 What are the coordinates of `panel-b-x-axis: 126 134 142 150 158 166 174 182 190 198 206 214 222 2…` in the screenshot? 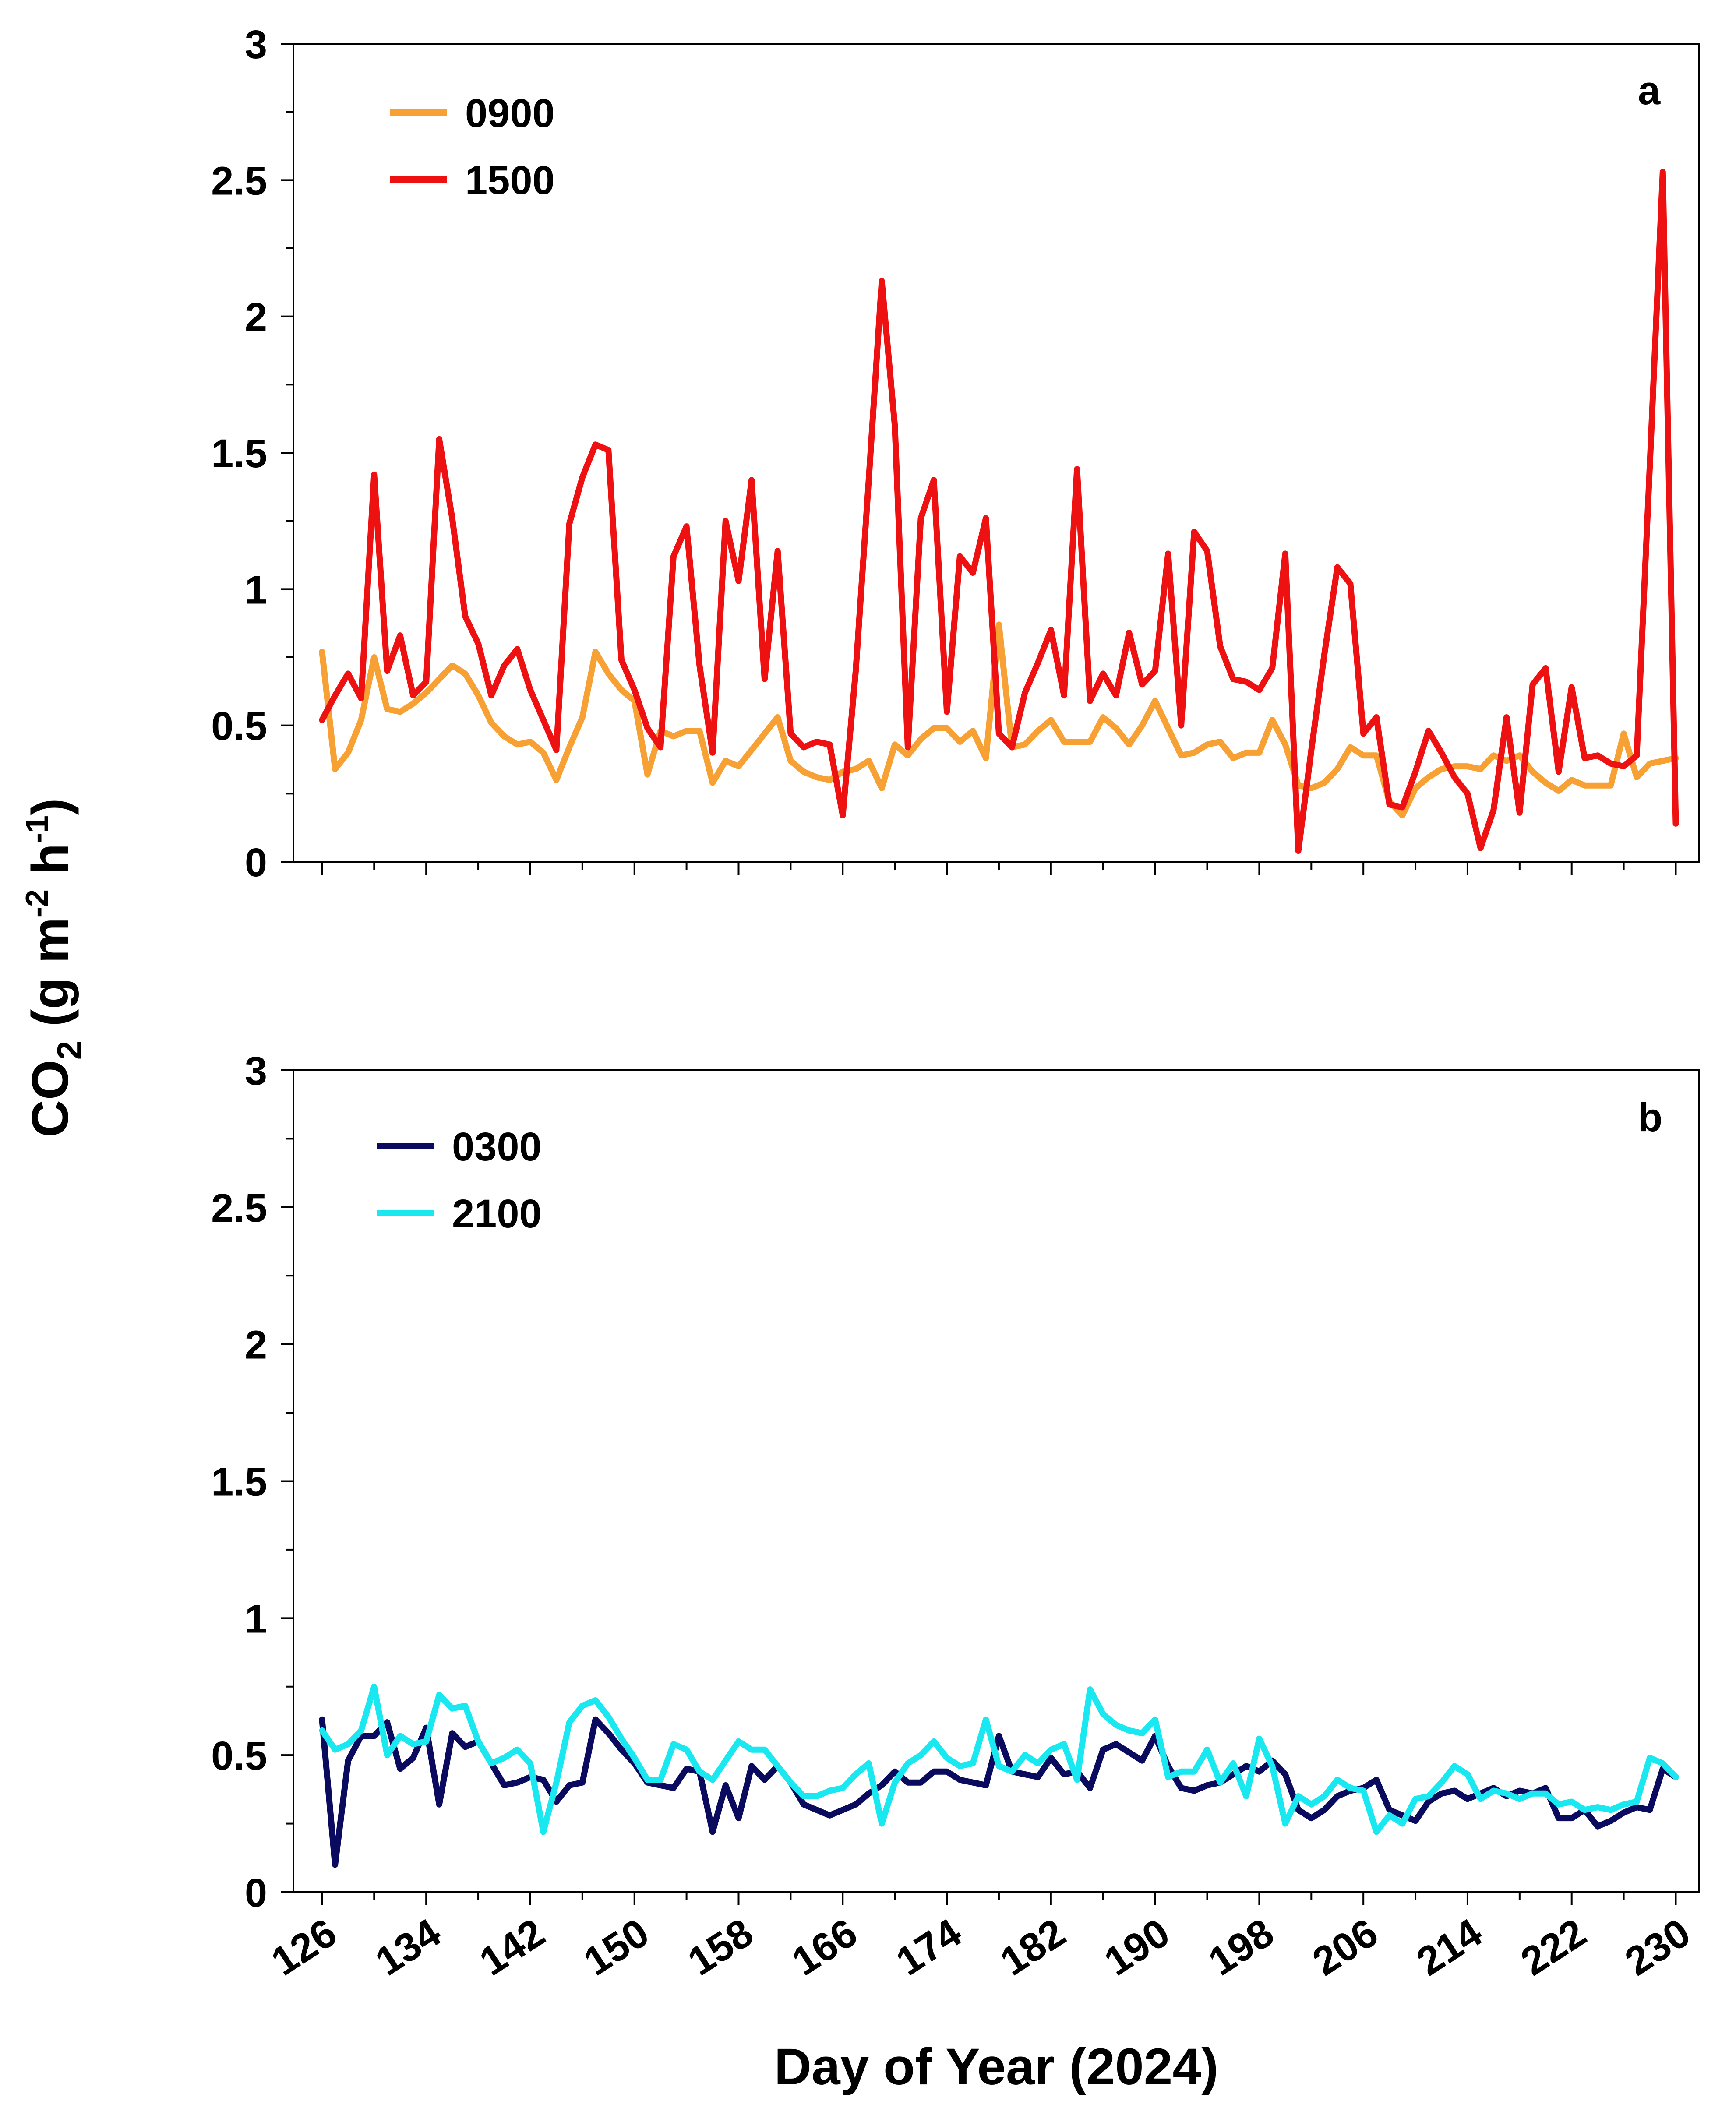 It's located at (981, 1938).